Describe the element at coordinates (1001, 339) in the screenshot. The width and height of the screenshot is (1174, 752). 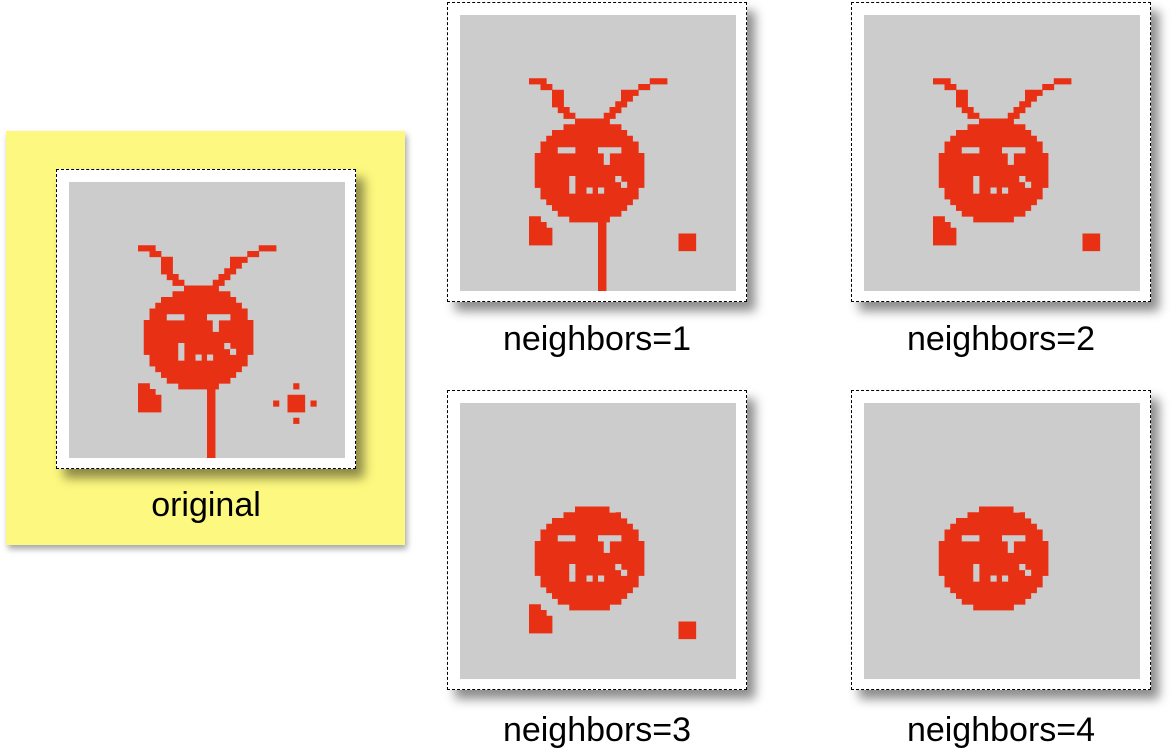
I see `neighbors-2-caption: neighbors=2` at that location.